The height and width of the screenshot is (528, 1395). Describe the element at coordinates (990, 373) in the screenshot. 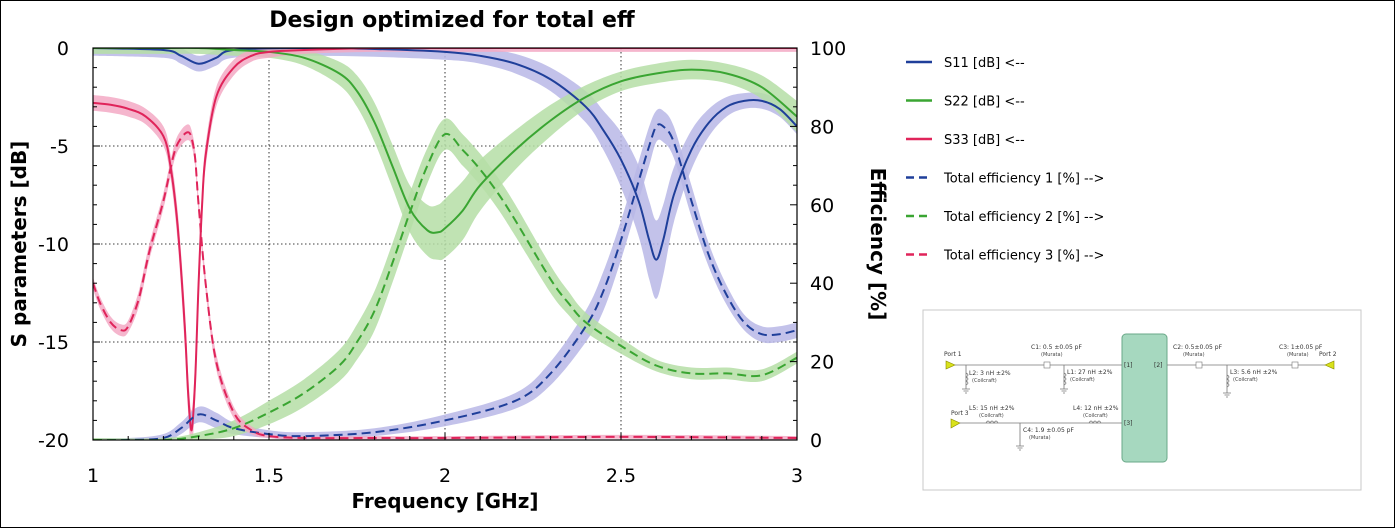

I see `l2-label: L2: 3 nH ±2%` at that location.